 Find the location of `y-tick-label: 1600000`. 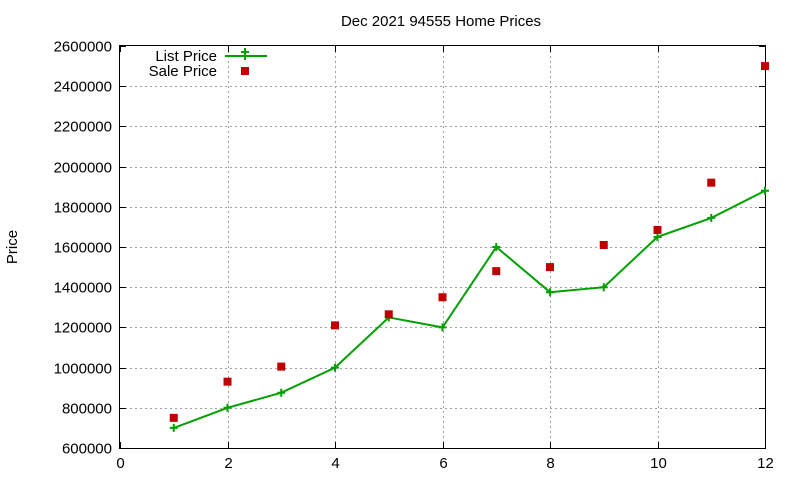

y-tick-label: 1600000 is located at coordinates (83, 248).